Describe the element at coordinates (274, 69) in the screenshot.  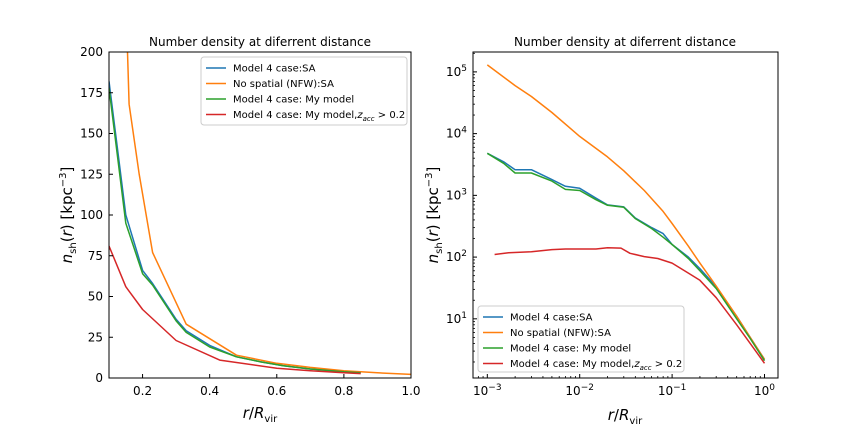
I see `left-legend-label-1: Model 4 case:SA` at that location.